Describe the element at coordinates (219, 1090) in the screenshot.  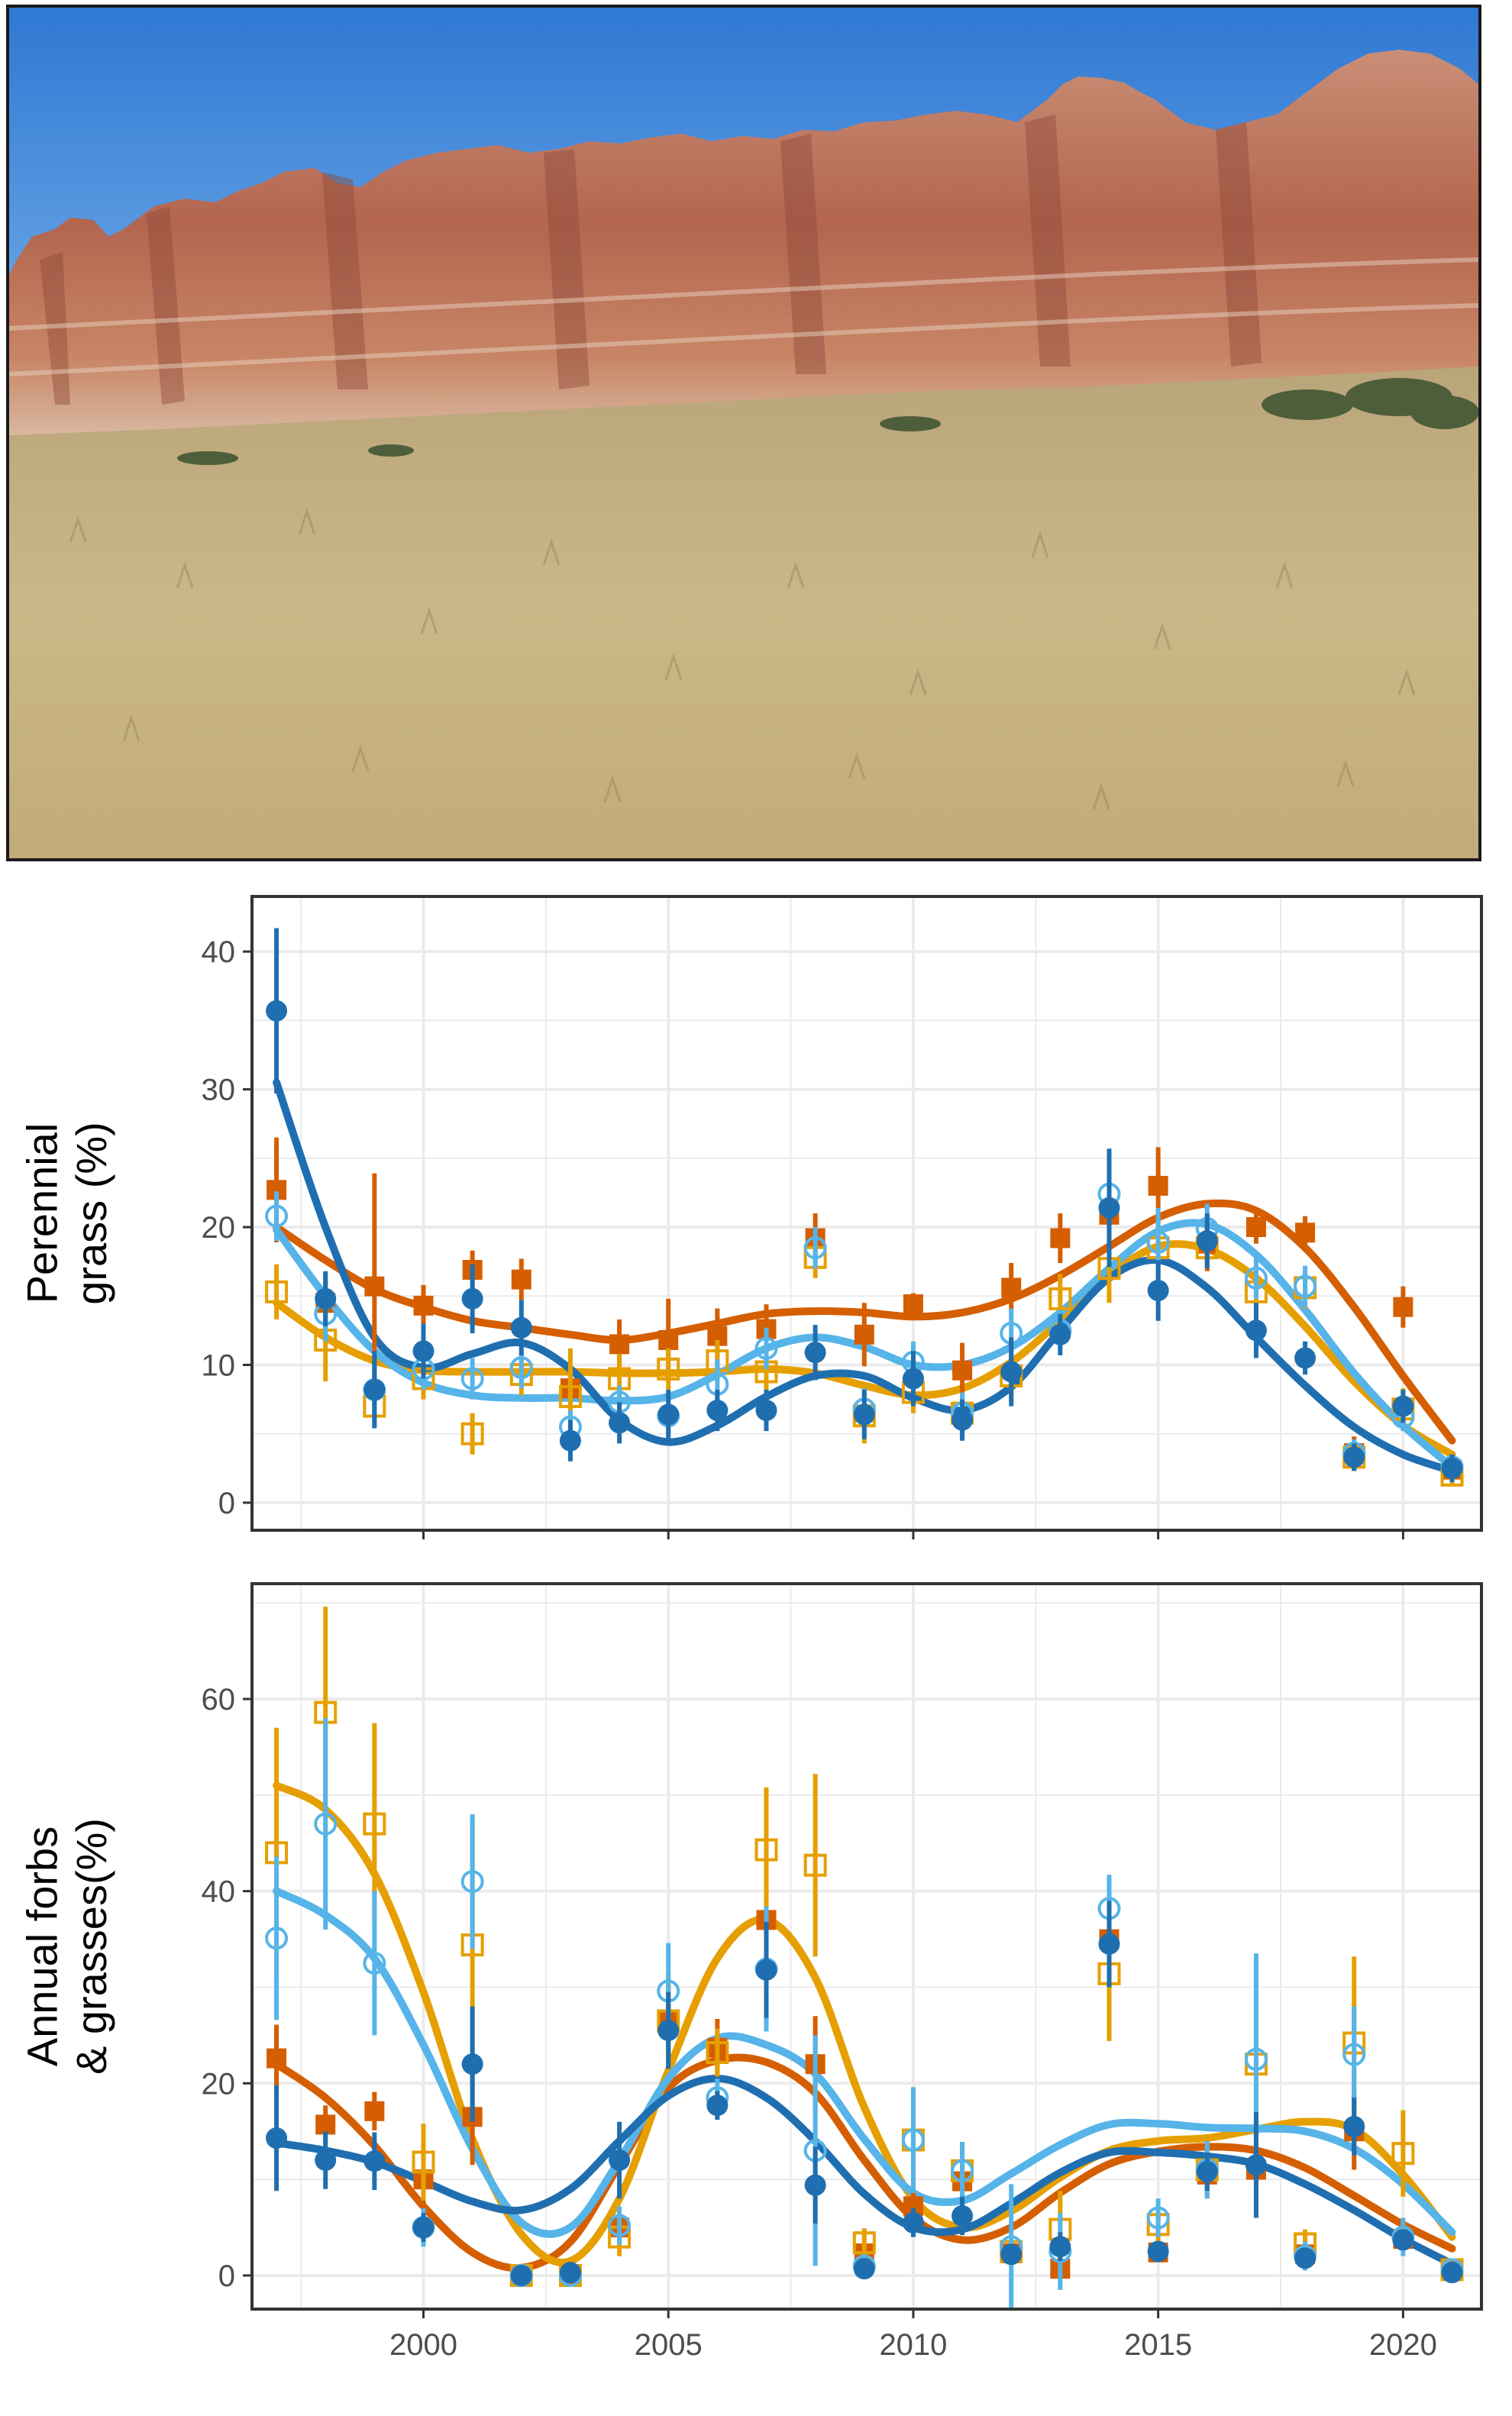
I see `y-tick-label: 30` at that location.